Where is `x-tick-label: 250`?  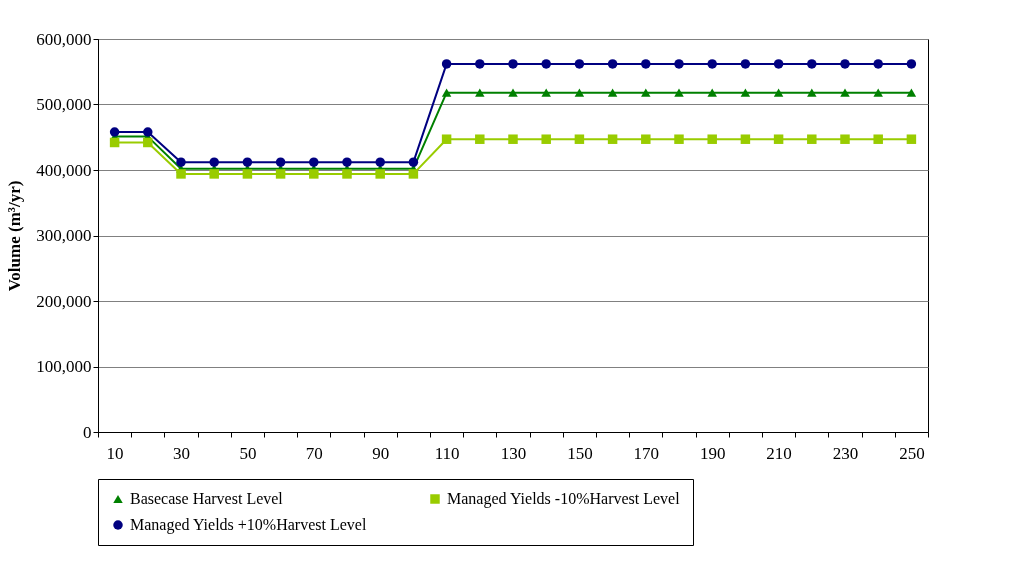
x-tick-label: 250 is located at coordinates (912, 453).